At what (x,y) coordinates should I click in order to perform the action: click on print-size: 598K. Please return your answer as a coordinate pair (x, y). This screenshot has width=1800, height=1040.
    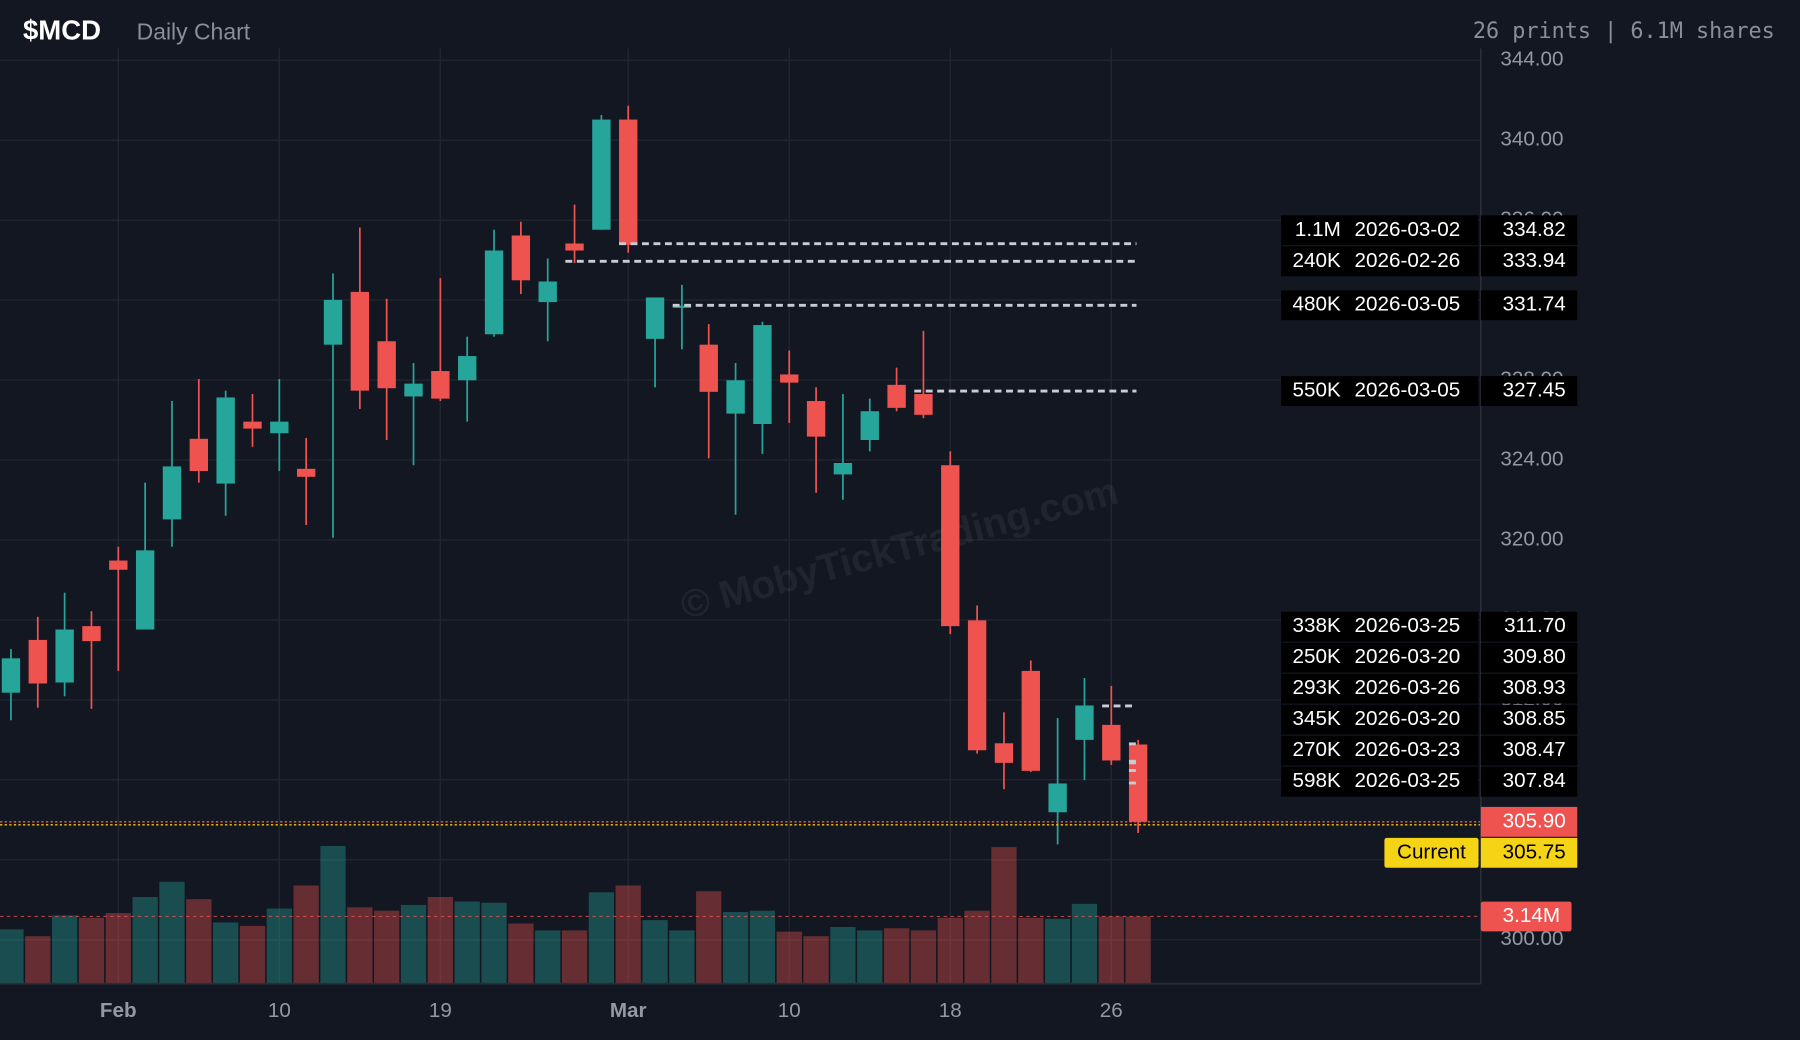
    Looking at the image, I should click on (1317, 780).